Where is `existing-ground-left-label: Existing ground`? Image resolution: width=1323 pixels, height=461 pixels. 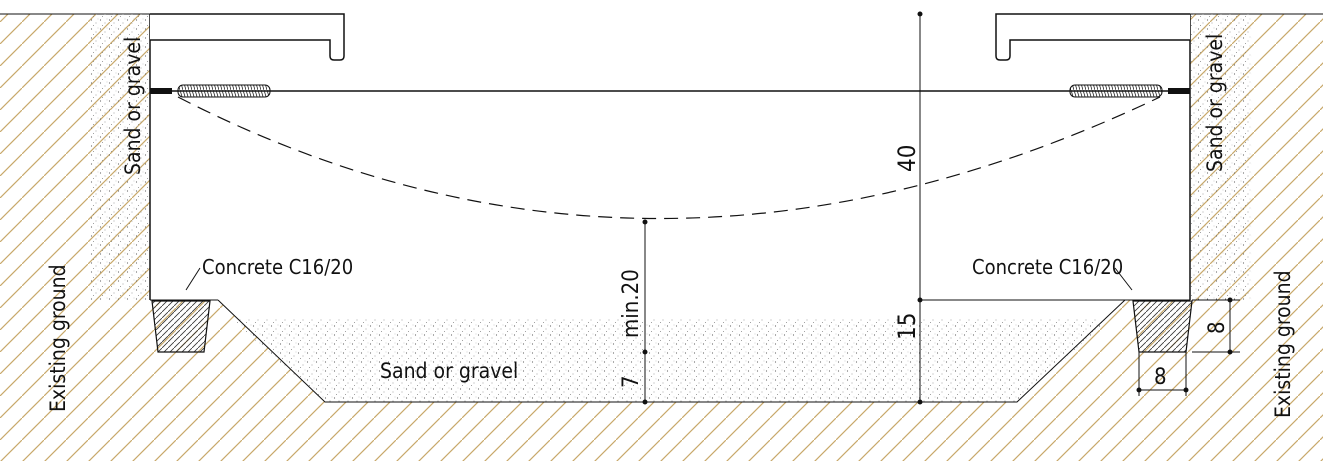 existing-ground-left-label: Existing ground is located at coordinates (58, 338).